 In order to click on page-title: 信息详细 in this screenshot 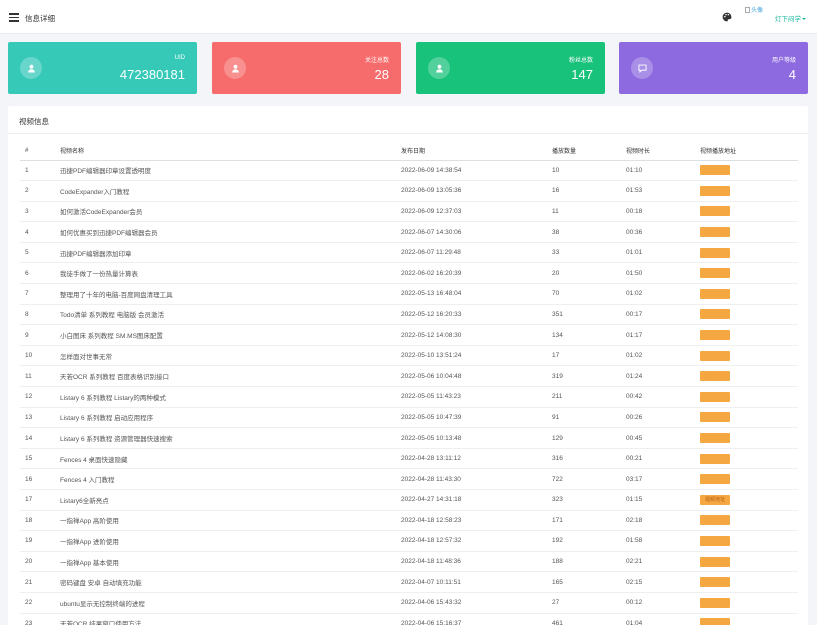, I will do `click(40, 18)`.